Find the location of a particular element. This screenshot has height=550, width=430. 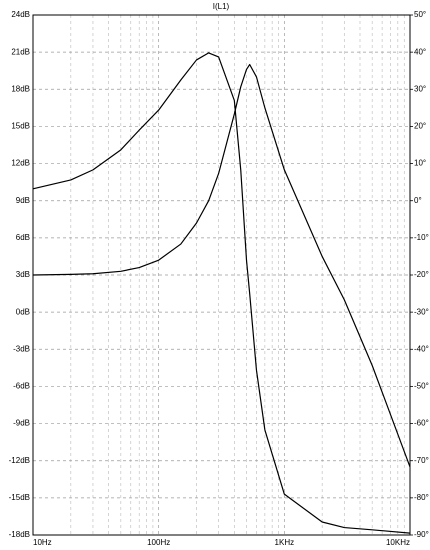

y2-tick-label: -30° is located at coordinates (421, 311).